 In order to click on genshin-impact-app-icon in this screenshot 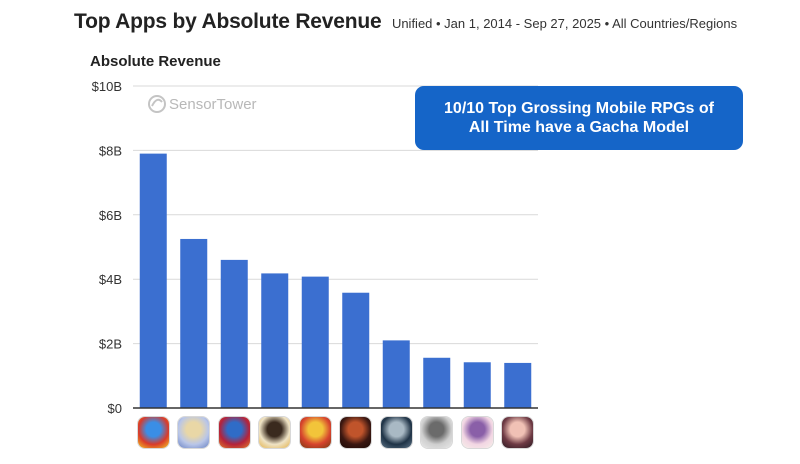, I will do `click(275, 432)`.